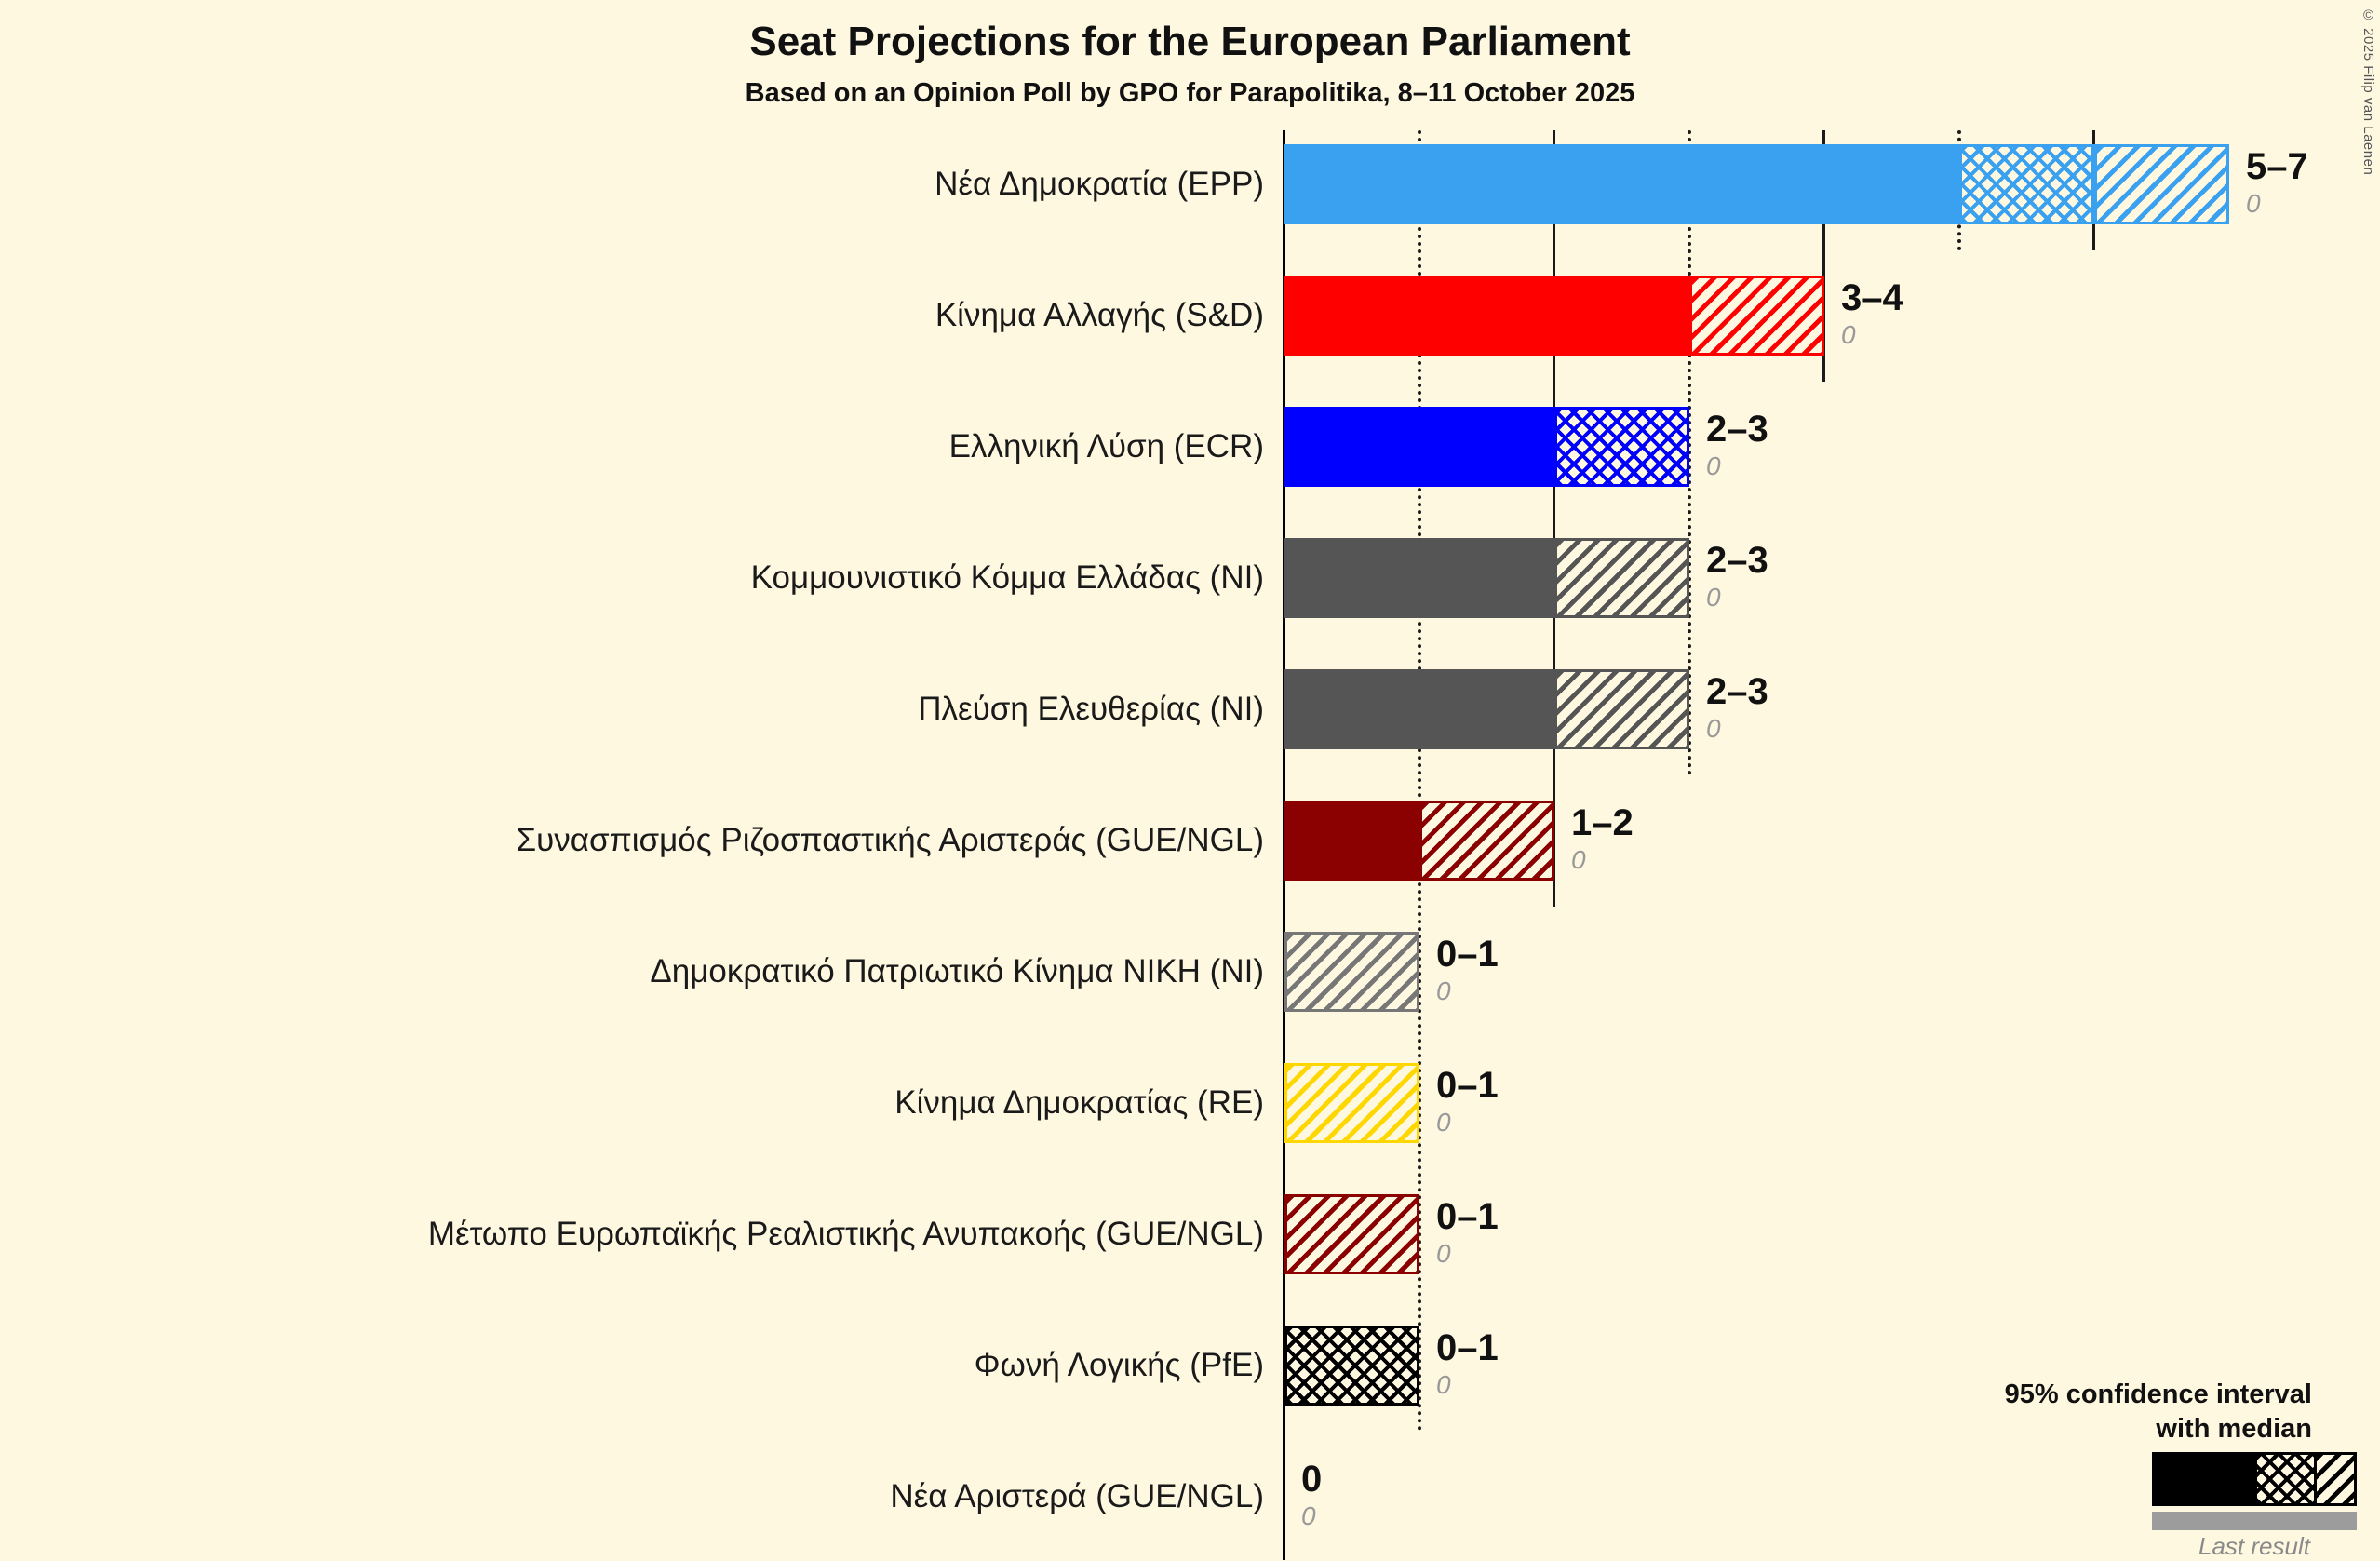 This screenshot has height=1561, width=2380. What do you see at coordinates (2158, 1394) in the screenshot?
I see `legend-title-line1: 95% confidence interval` at bounding box center [2158, 1394].